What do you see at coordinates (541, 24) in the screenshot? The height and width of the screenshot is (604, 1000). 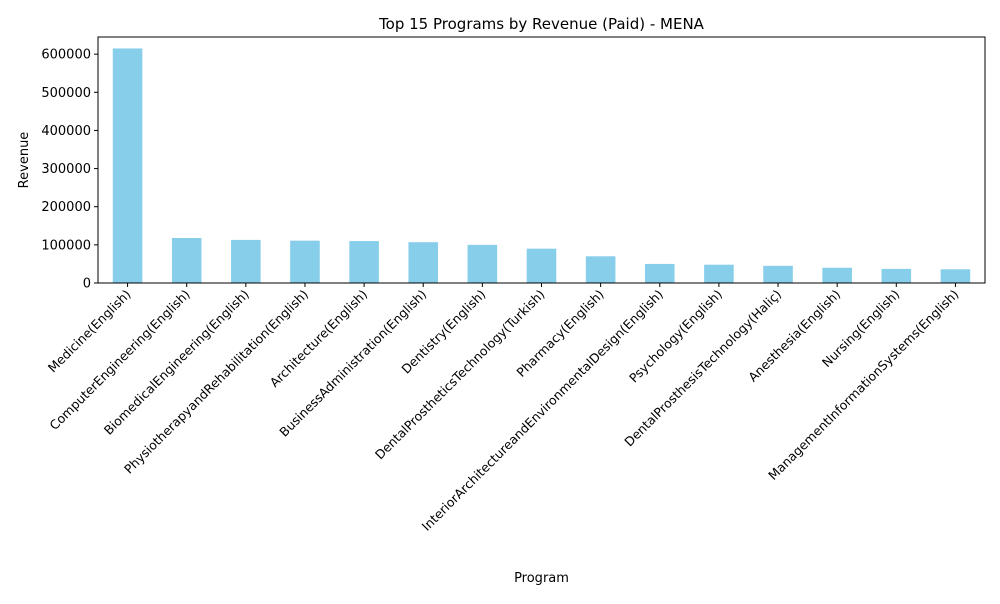 I see `chart-title: Top 15 Programs by Revenue (Paid) - MENA` at bounding box center [541, 24].